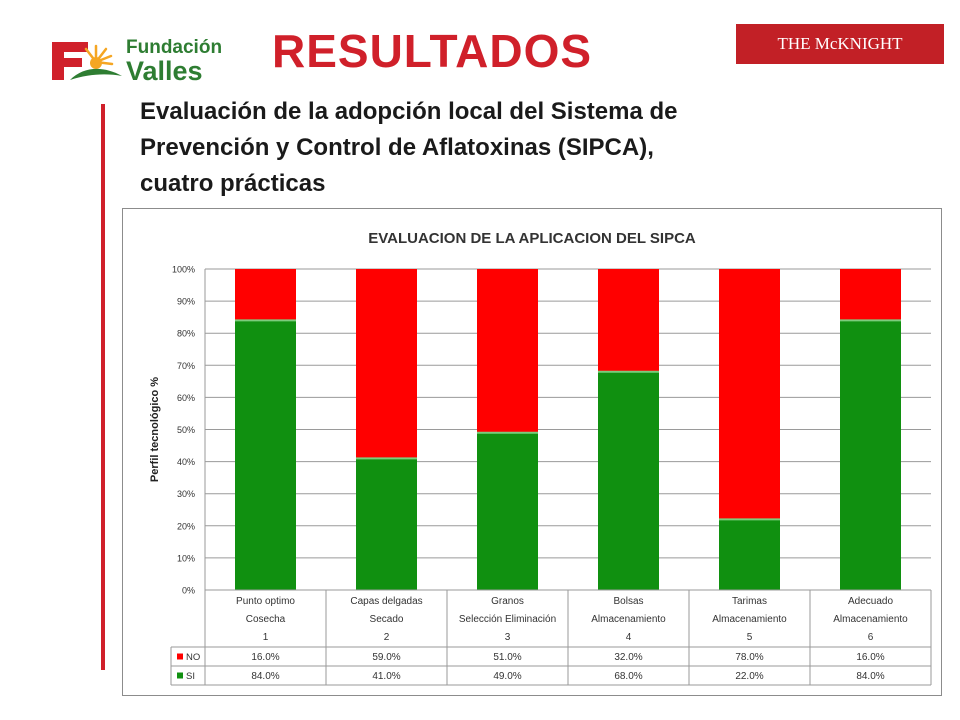  What do you see at coordinates (507, 601) in the screenshot?
I see `x-category-label: Granos` at bounding box center [507, 601].